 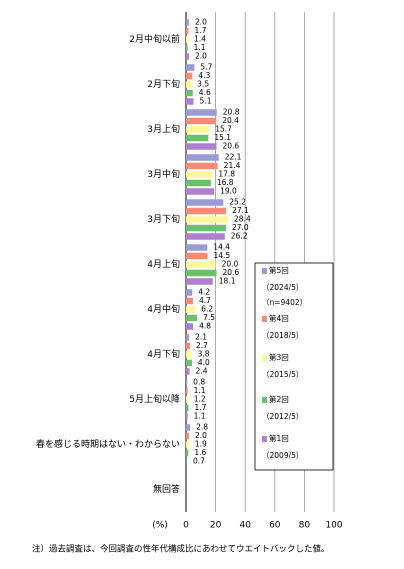 I want to click on value-label: 1.9, so click(x=201, y=444).